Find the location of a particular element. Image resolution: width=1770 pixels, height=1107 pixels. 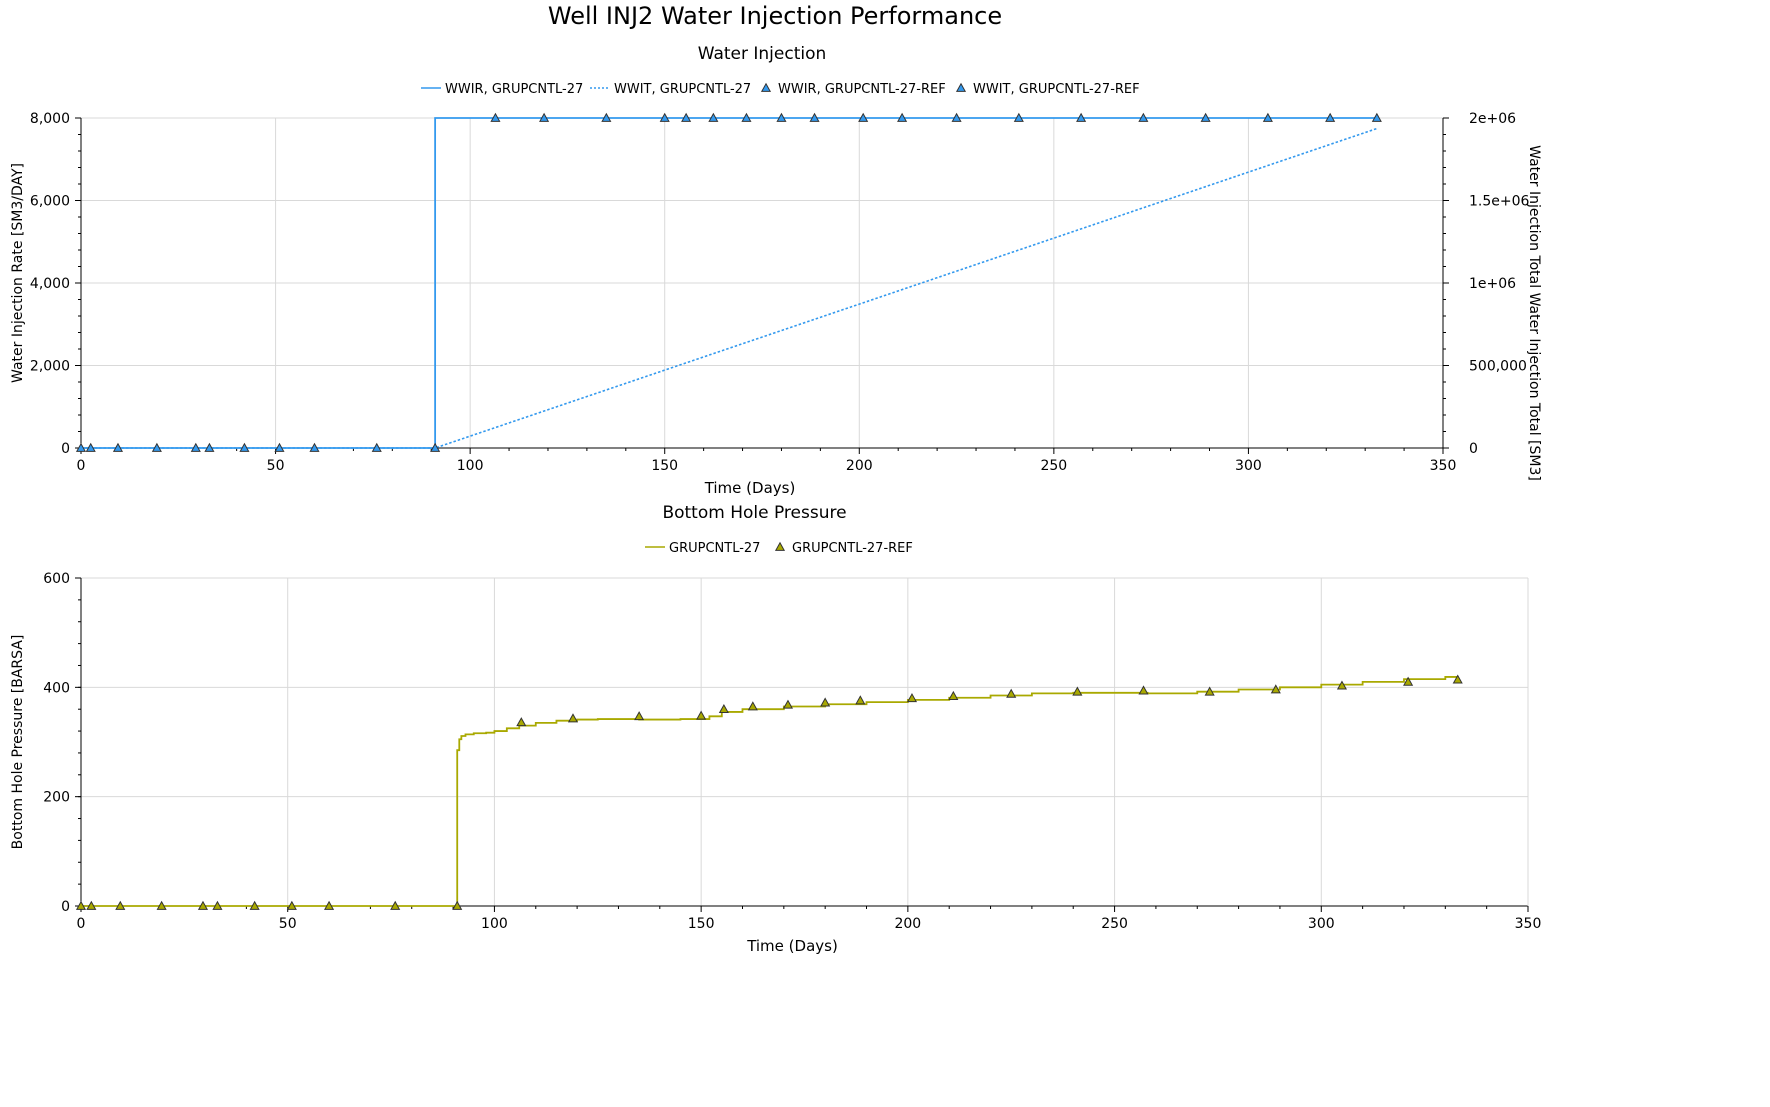

chart-0-ylabel: Water Injection Rate [SM3/DAY] is located at coordinates (18, 273).